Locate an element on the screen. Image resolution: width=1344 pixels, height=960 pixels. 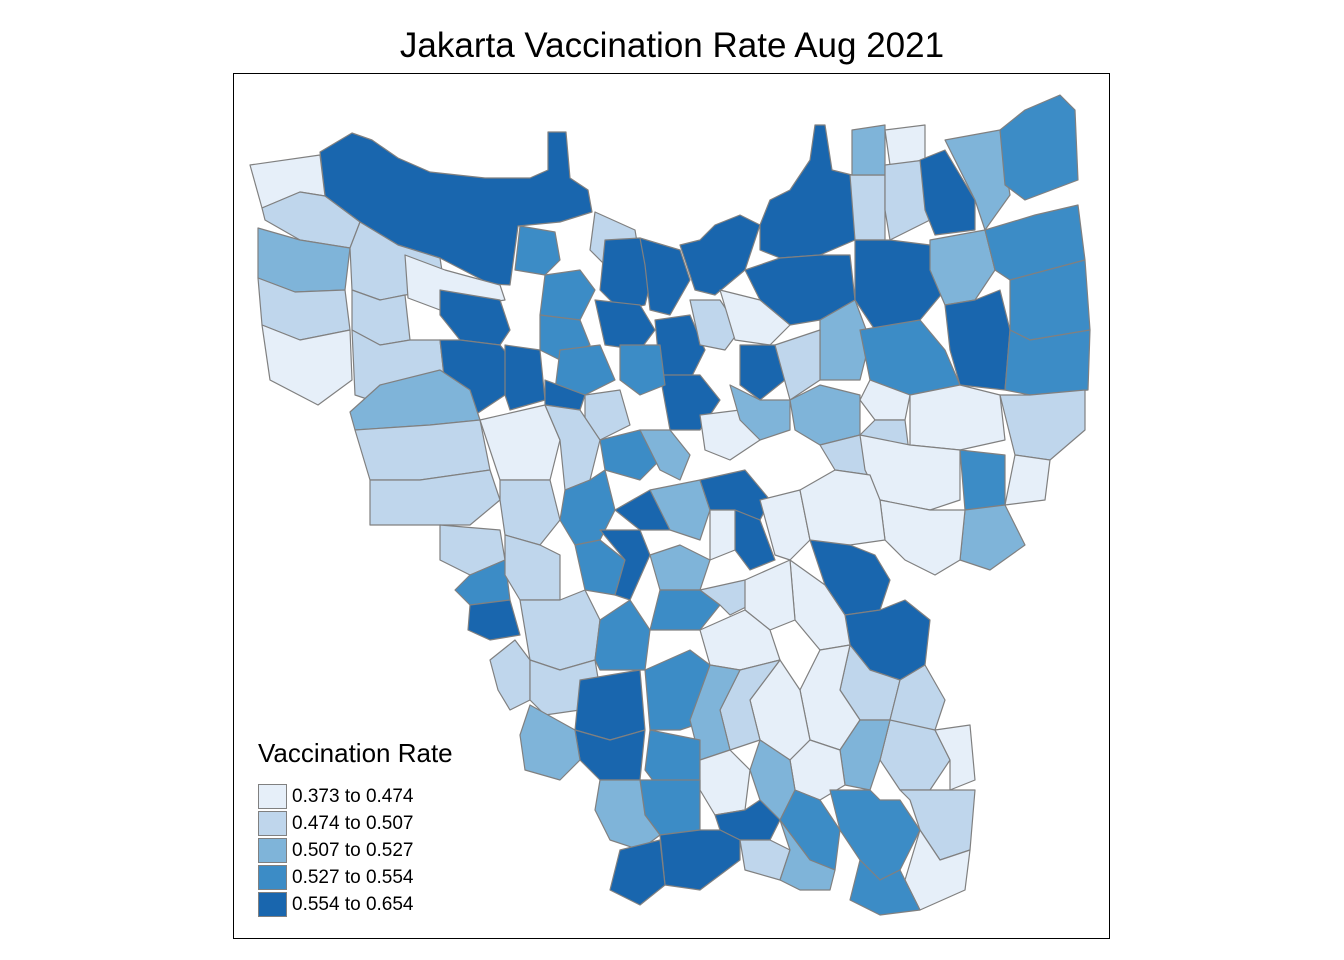
legend-label: 0.373 to 0.474 is located at coordinates (353, 796).